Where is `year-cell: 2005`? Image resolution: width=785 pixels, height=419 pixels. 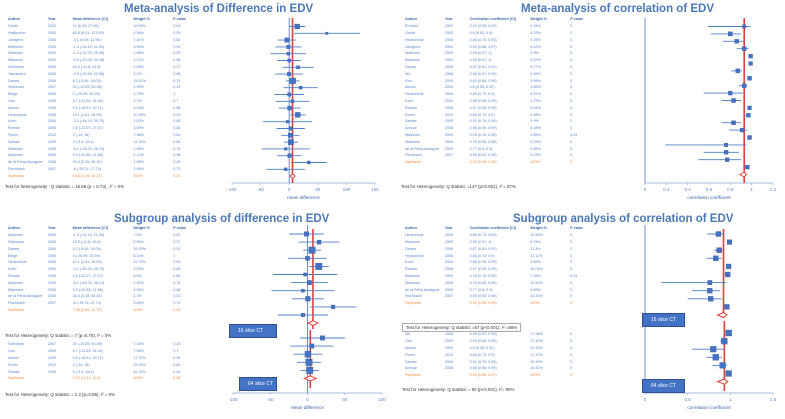
year-cell: 2005 is located at coordinates (449, 53).